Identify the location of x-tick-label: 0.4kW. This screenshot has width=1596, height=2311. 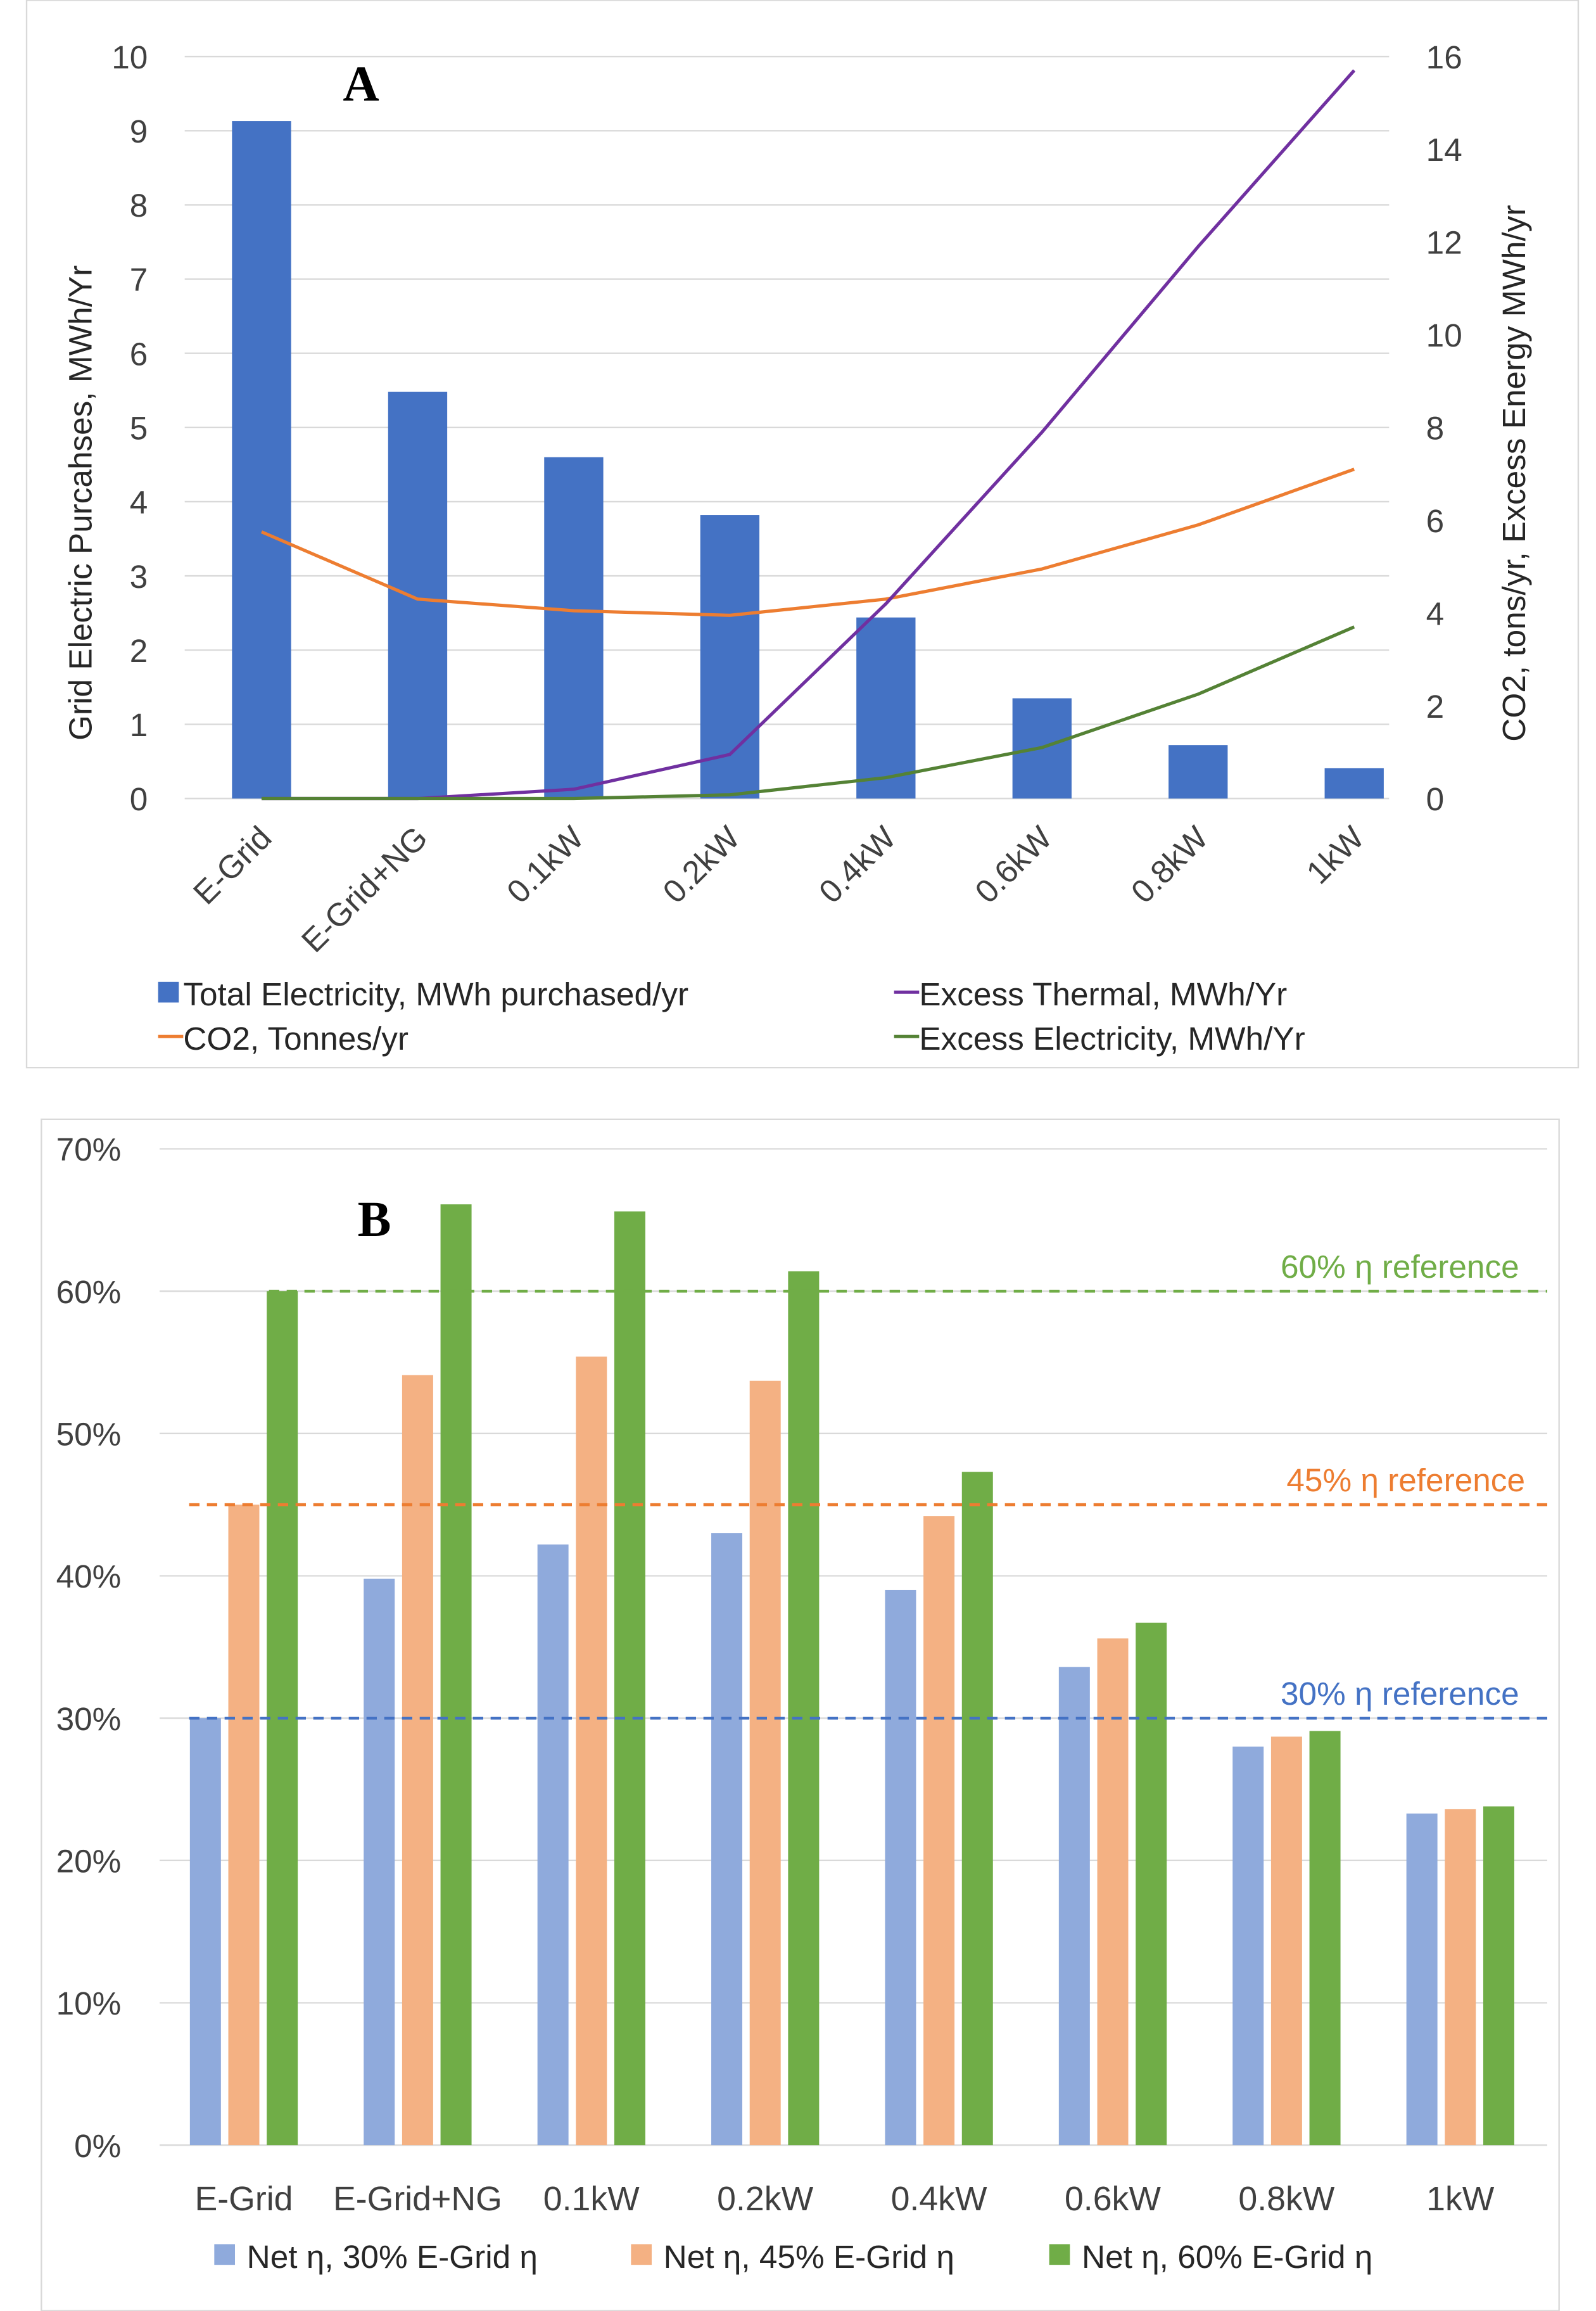
(939, 2199).